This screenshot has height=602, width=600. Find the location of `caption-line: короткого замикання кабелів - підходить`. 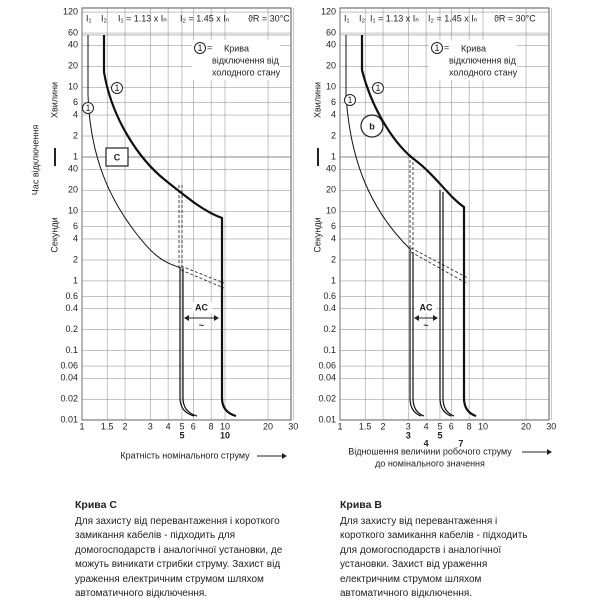

caption-line: короткого замикання кабелів - підходить is located at coordinates (434, 535).